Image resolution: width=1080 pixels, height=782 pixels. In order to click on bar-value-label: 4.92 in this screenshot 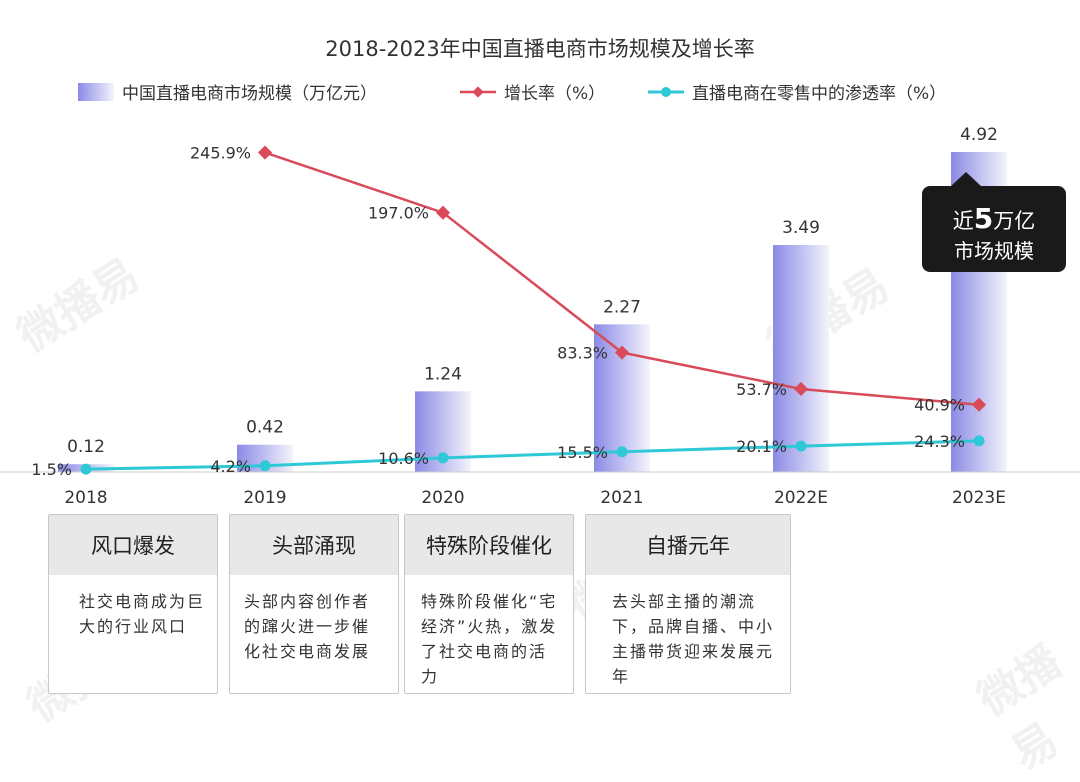, I will do `click(979, 135)`.